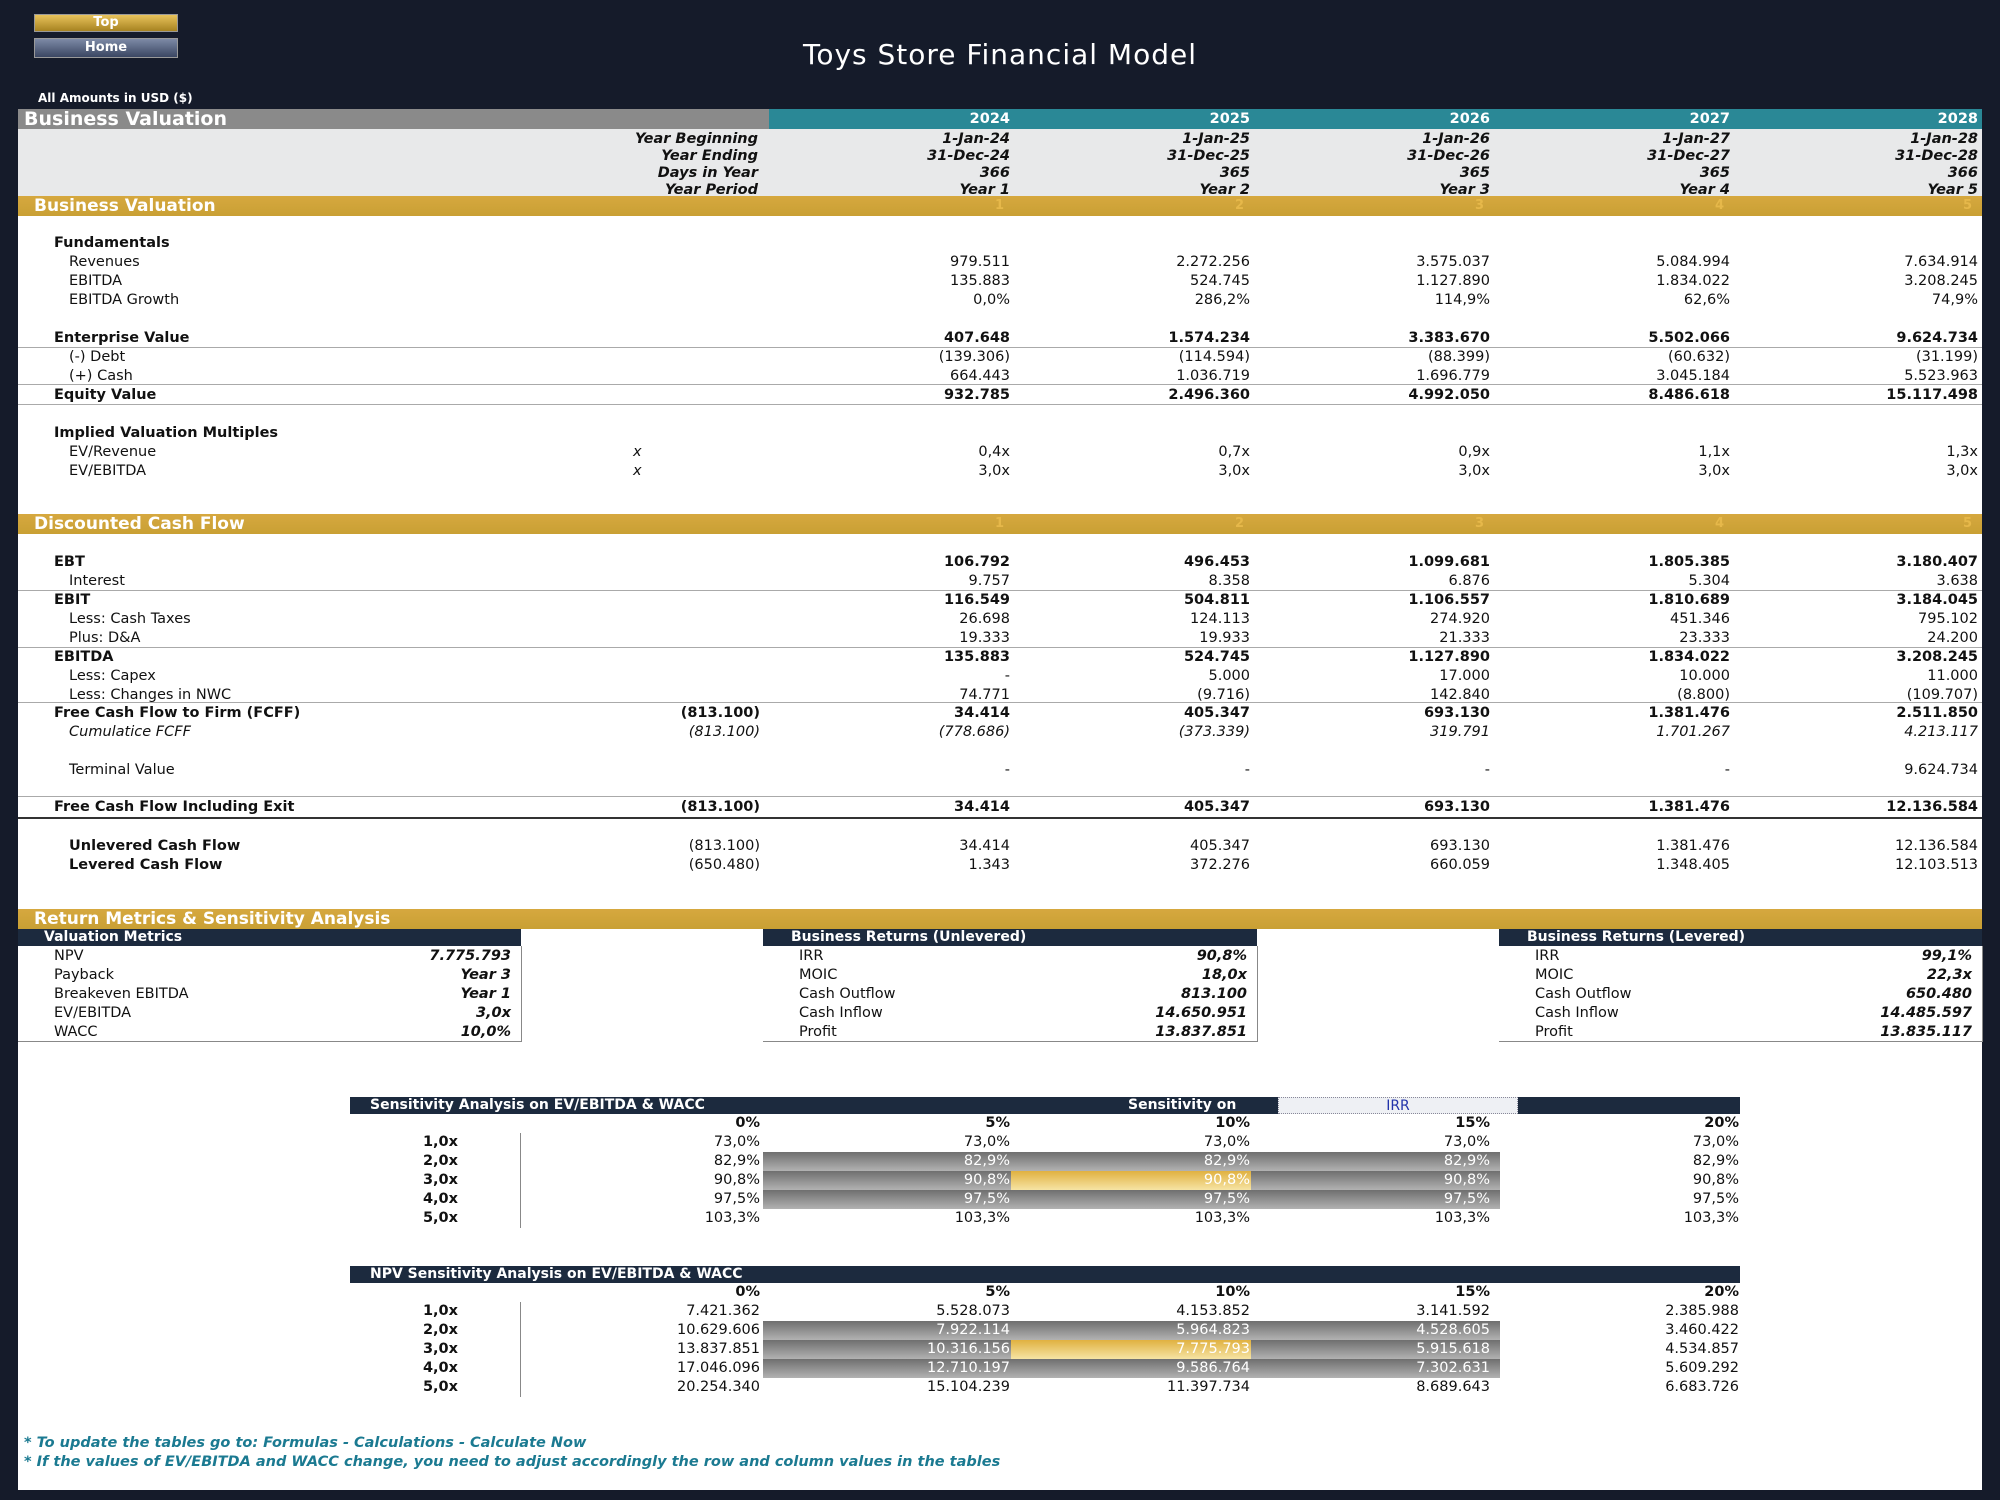  Describe the element at coordinates (1000, 638) in the screenshot. I see `dcf-row: Plus: D&A 19.333 19.933 21.333 23.333 24.200` at that location.